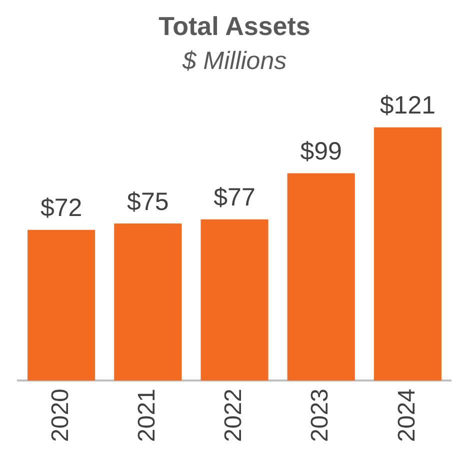 The height and width of the screenshot is (458, 469). Describe the element at coordinates (234, 61) in the screenshot. I see `chart-subtitle: $ Millions` at that location.